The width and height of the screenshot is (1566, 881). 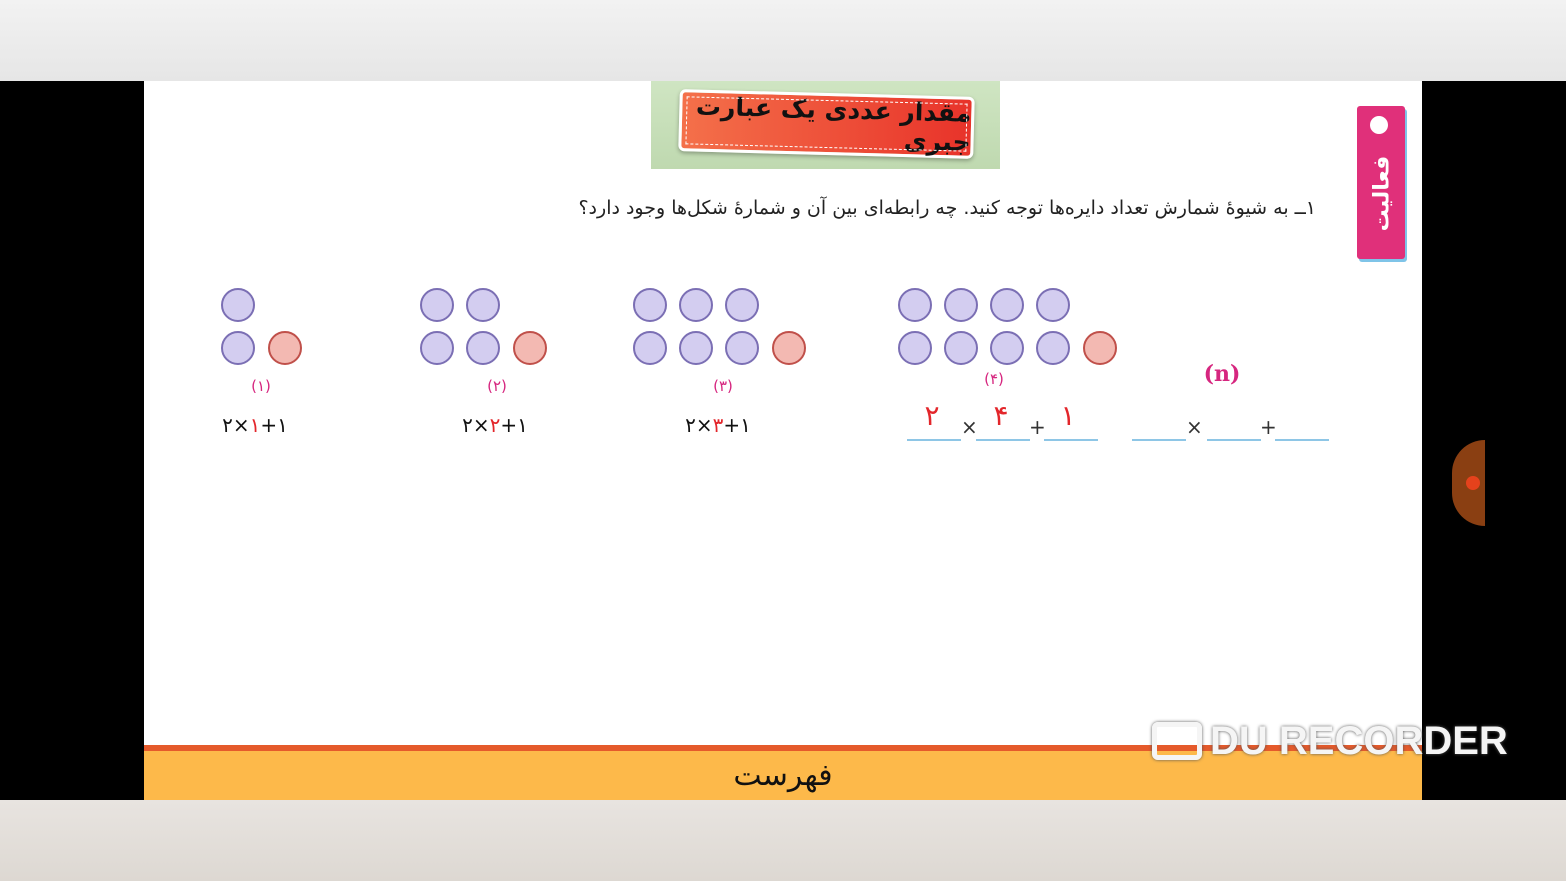 What do you see at coordinates (1359, 740) in the screenshot?
I see `watermark-text: DU RECORDER` at bounding box center [1359, 740].